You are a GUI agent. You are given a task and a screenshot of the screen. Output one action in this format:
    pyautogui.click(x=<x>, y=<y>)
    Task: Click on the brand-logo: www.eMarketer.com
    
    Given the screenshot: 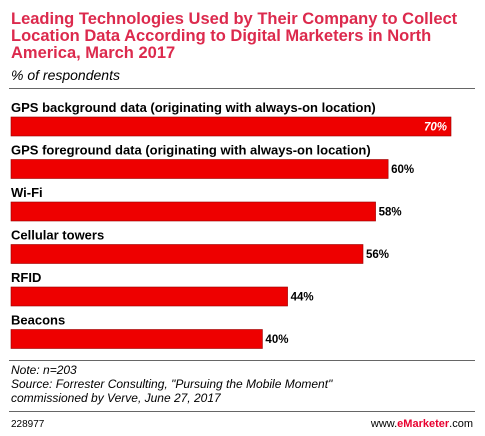 What is the action you would take?
    pyautogui.click(x=421, y=424)
    